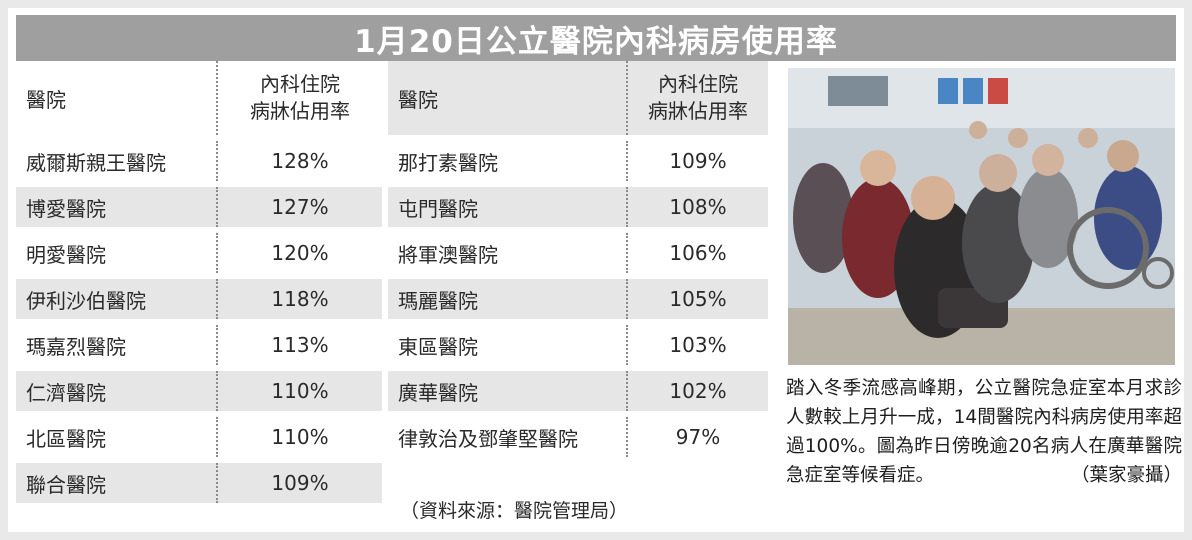 This screenshot has width=1192, height=540. Describe the element at coordinates (66, 438) in the screenshot. I see `hospital-name: 北區醫院` at that location.